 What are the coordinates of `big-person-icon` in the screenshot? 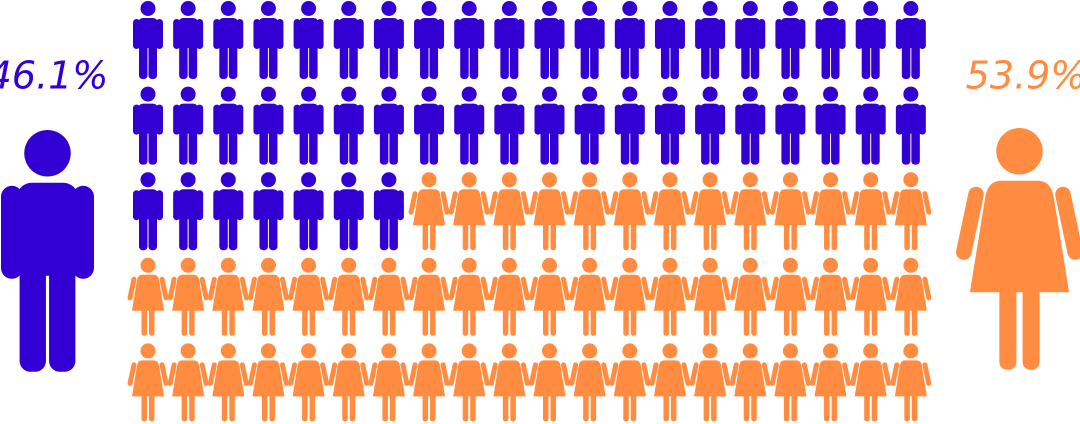 It's located at (47, 251).